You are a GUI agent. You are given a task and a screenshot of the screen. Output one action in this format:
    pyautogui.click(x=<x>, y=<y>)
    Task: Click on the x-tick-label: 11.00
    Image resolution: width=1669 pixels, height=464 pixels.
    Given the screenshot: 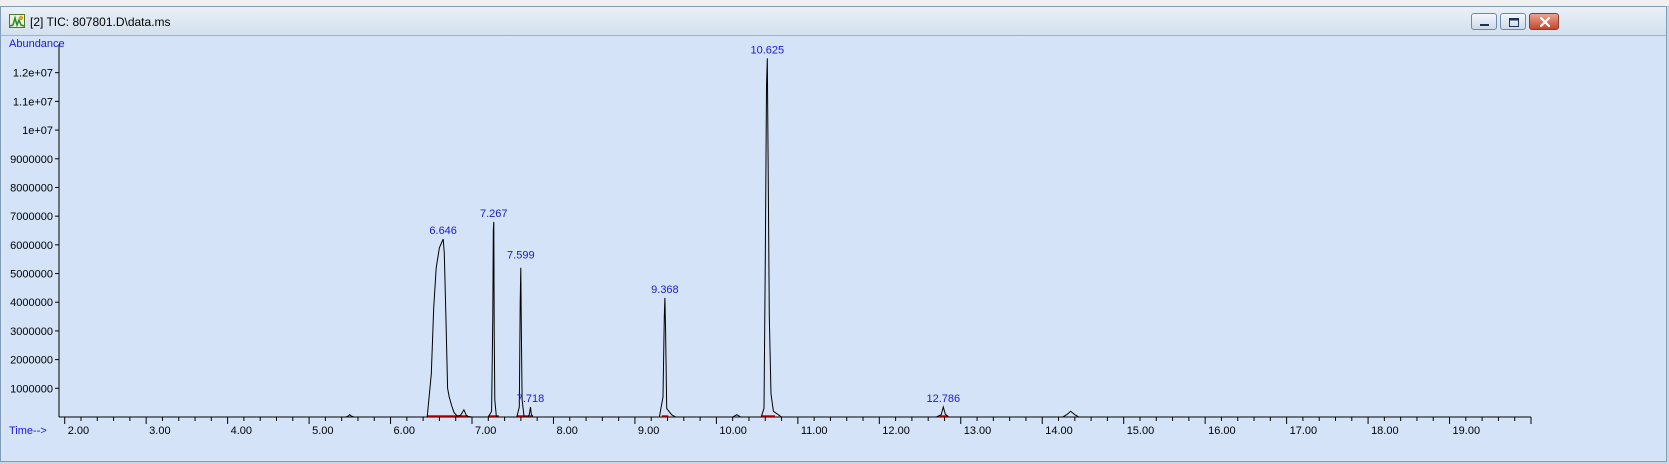 What is the action you would take?
    pyautogui.click(x=814, y=431)
    